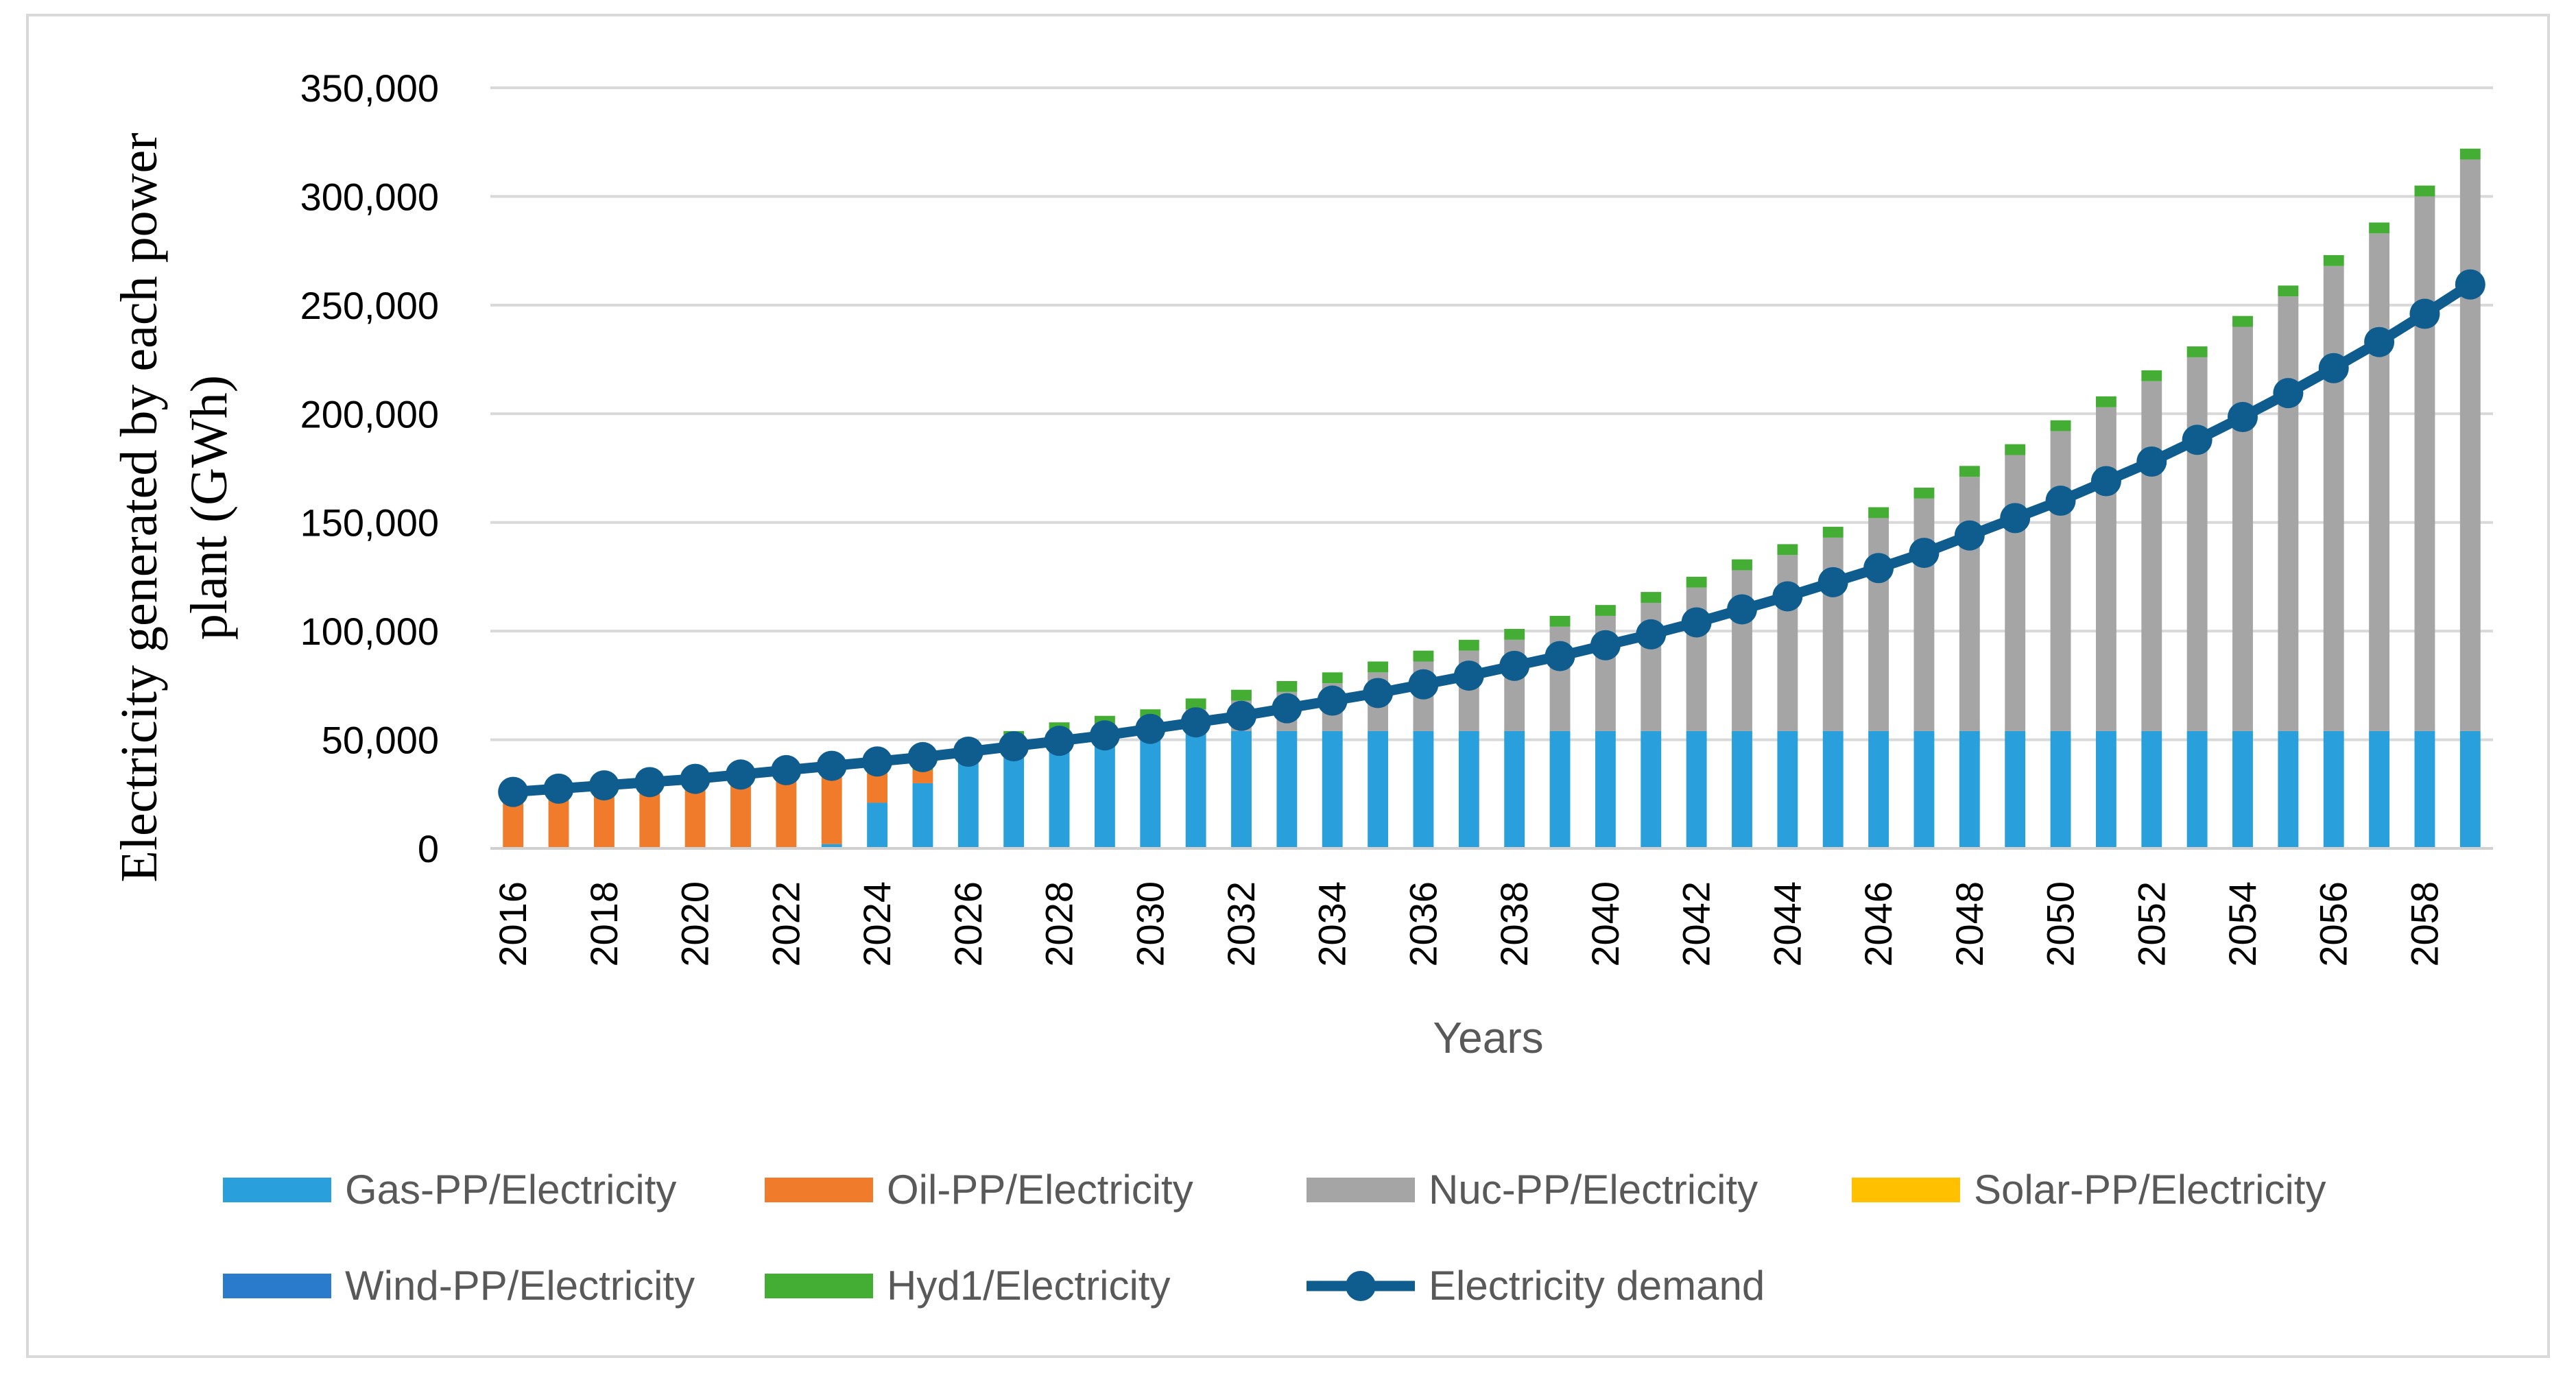 This screenshot has width=2576, height=1382. Describe the element at coordinates (1597, 1286) in the screenshot. I see `legend-label: Electricity demand` at that location.